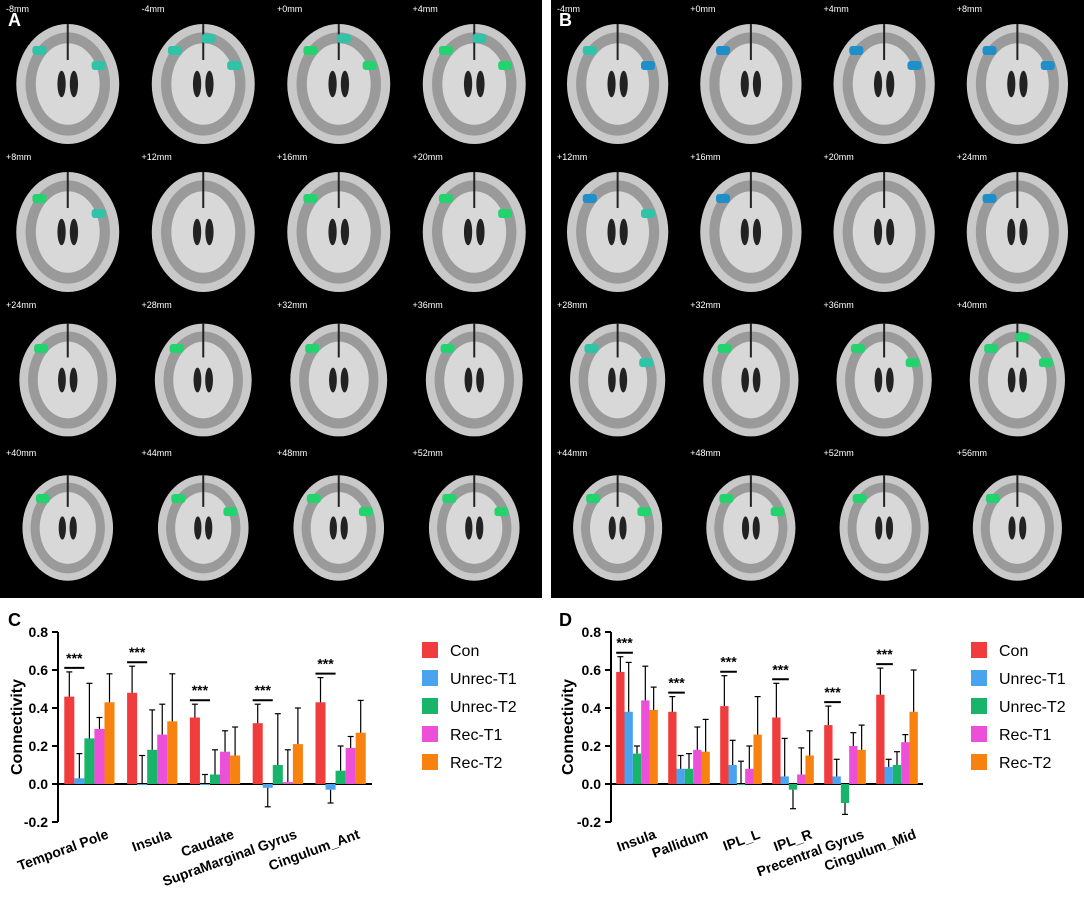 The image size is (1084, 916). I want to click on brain-slice: -4mm, so click(198, 74).